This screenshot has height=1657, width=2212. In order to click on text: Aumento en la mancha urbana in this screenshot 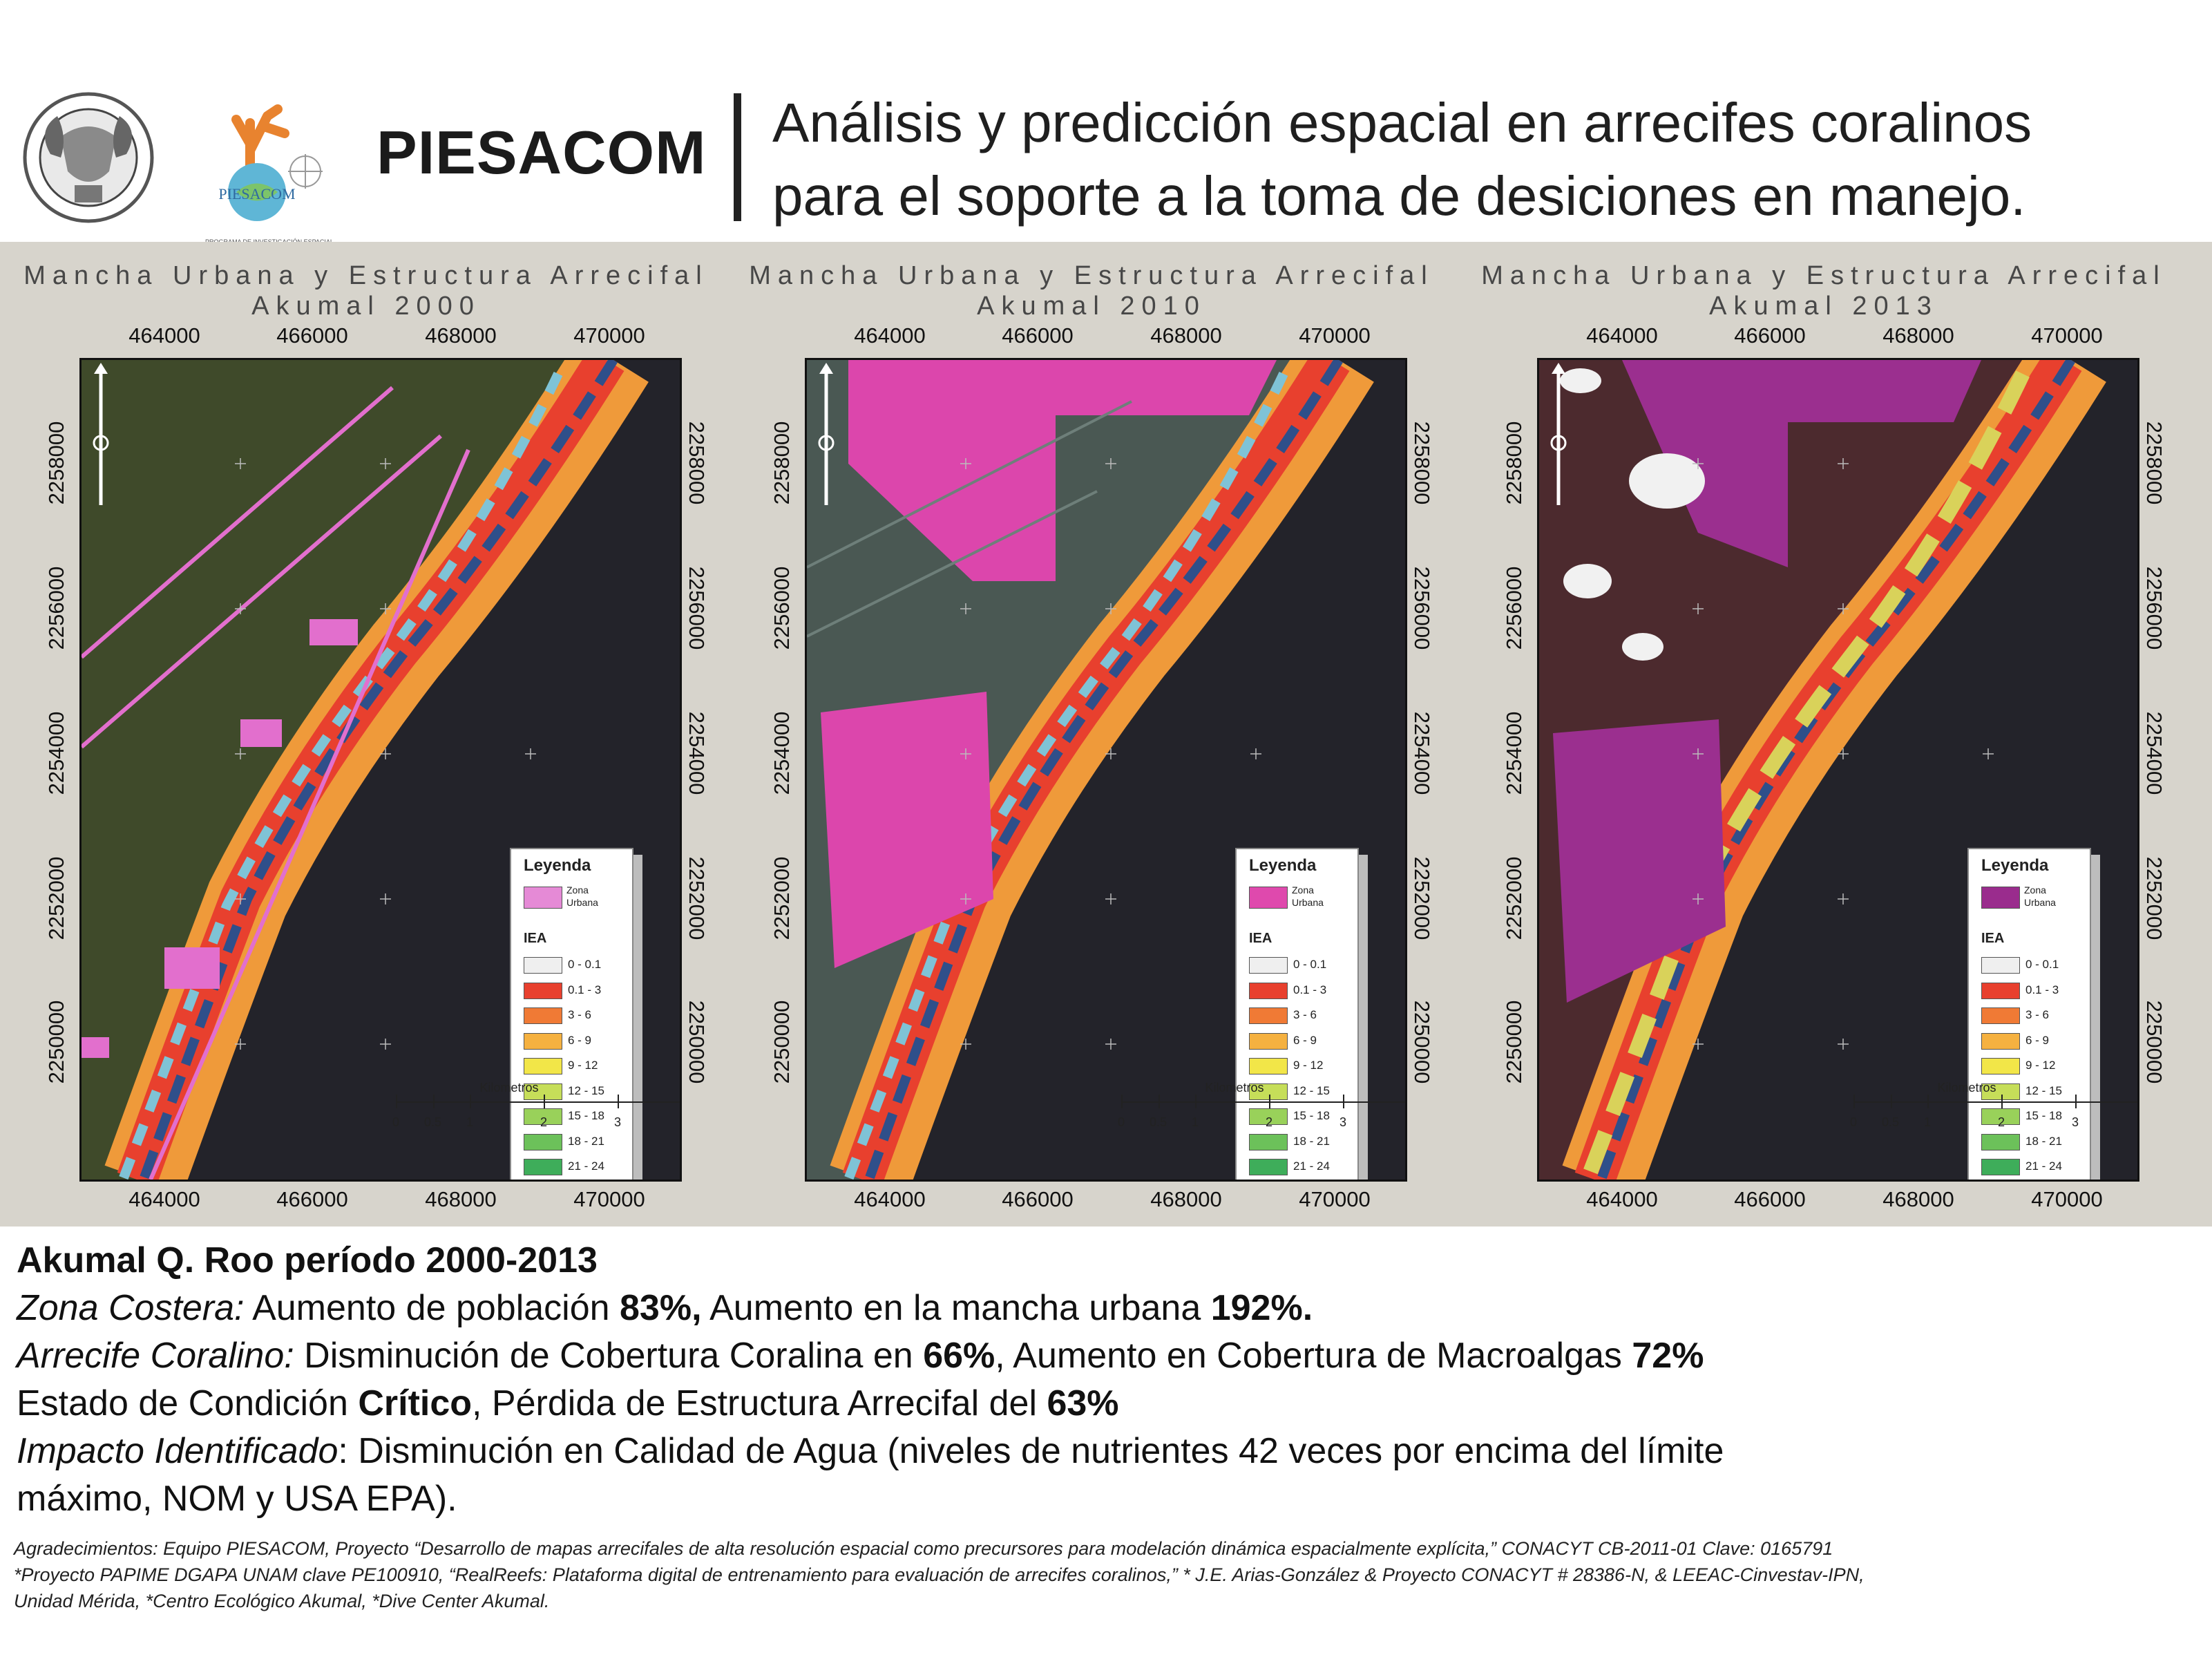, I will do `click(956, 1308)`.